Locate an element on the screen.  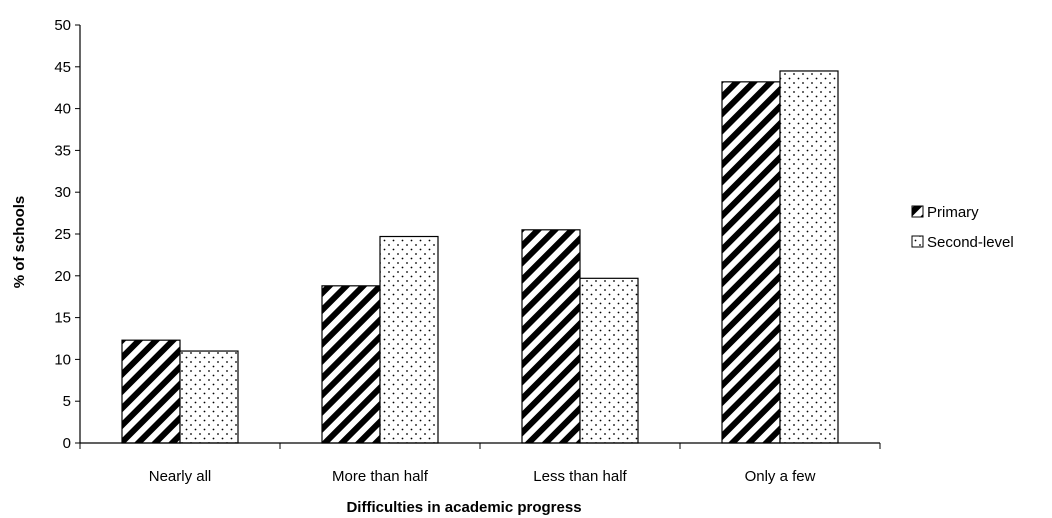
x-tick-label: Only a few is located at coordinates (780, 476).